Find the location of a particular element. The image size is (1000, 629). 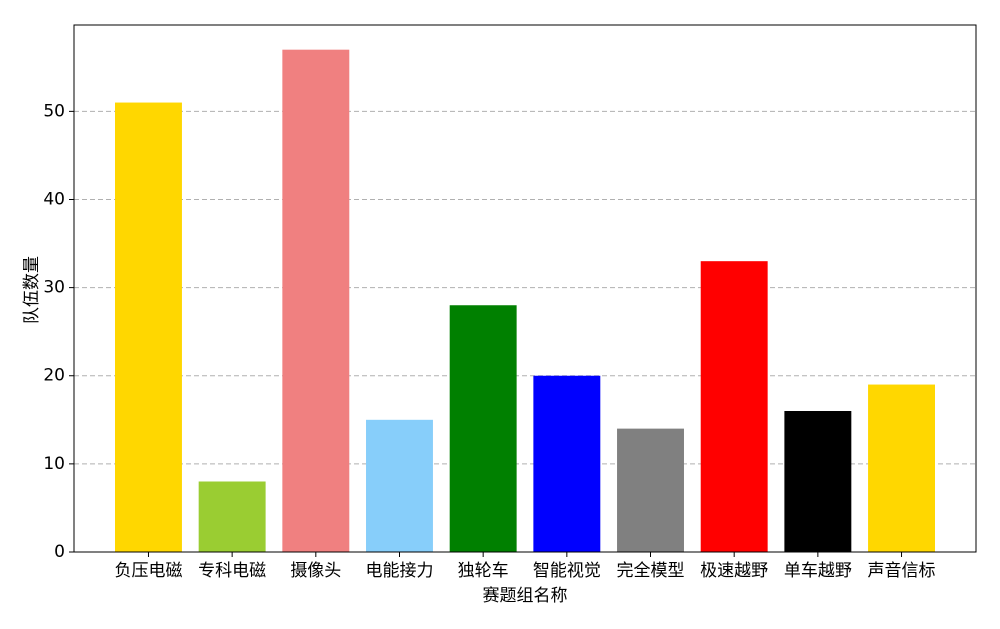

x-tick-label: 完全模型 is located at coordinates (651, 571).